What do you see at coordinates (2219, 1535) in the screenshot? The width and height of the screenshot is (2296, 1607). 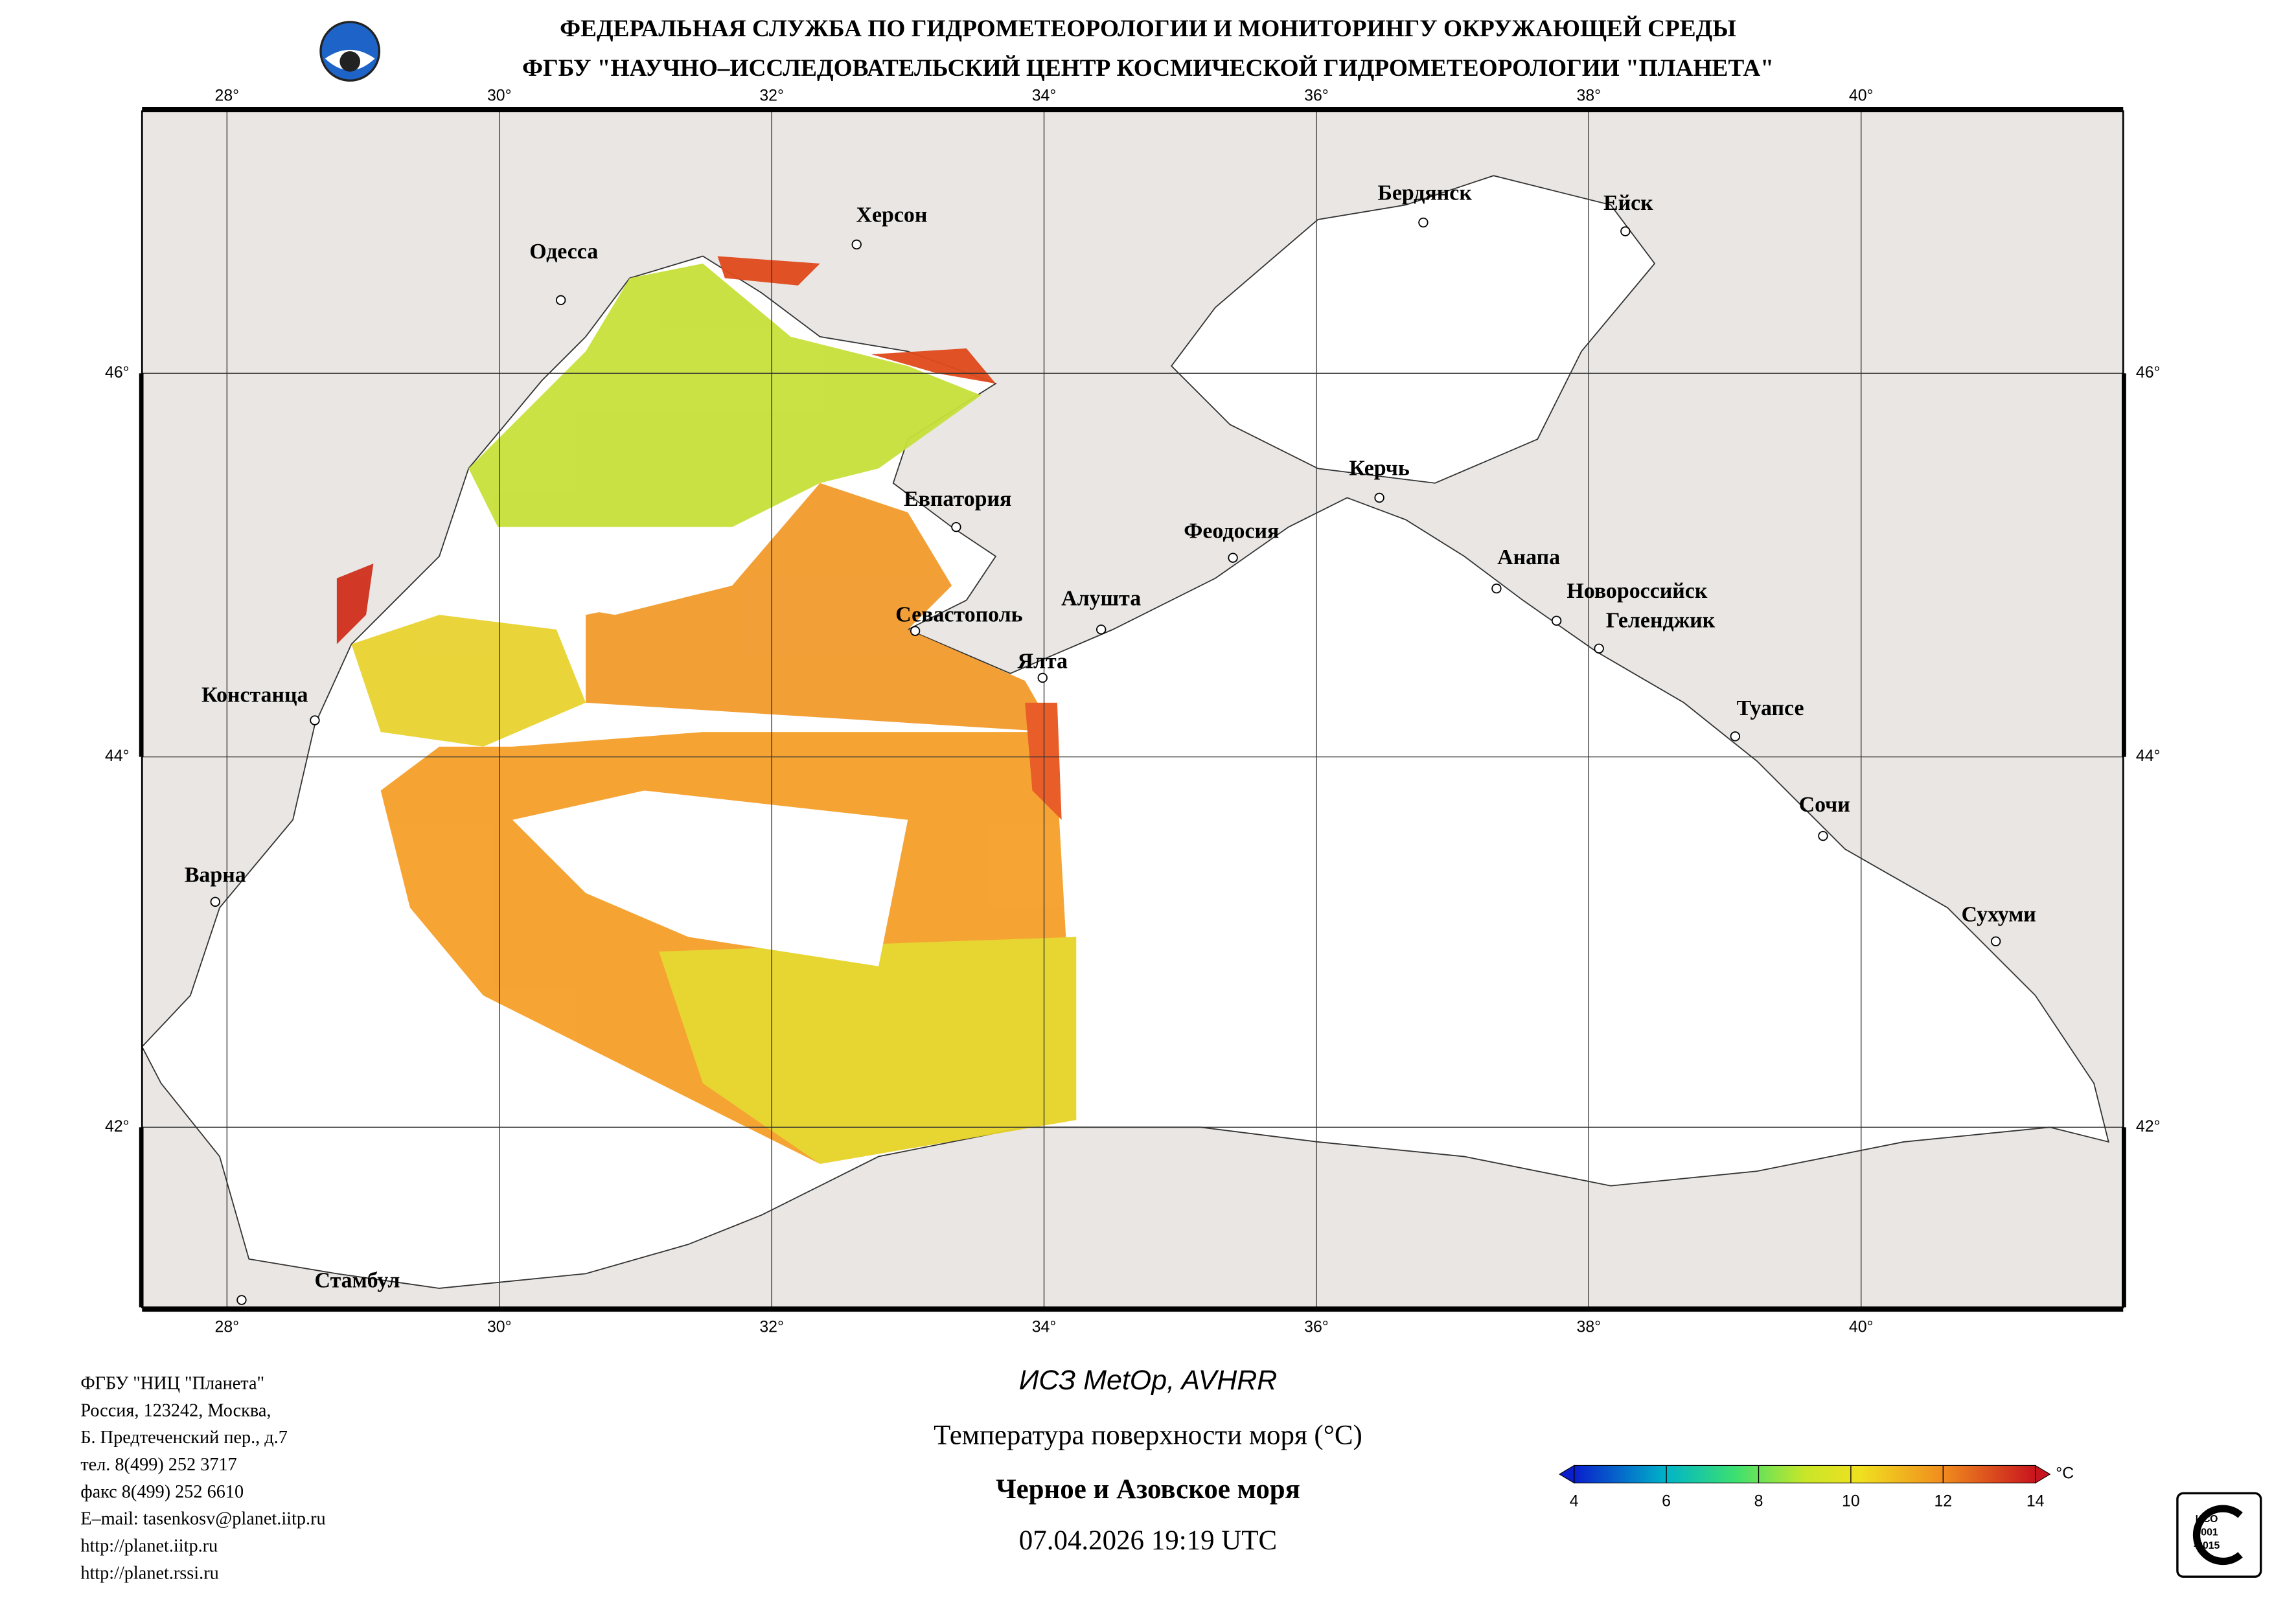 I see `iso-badge: ИСО 9001 -2015` at bounding box center [2219, 1535].